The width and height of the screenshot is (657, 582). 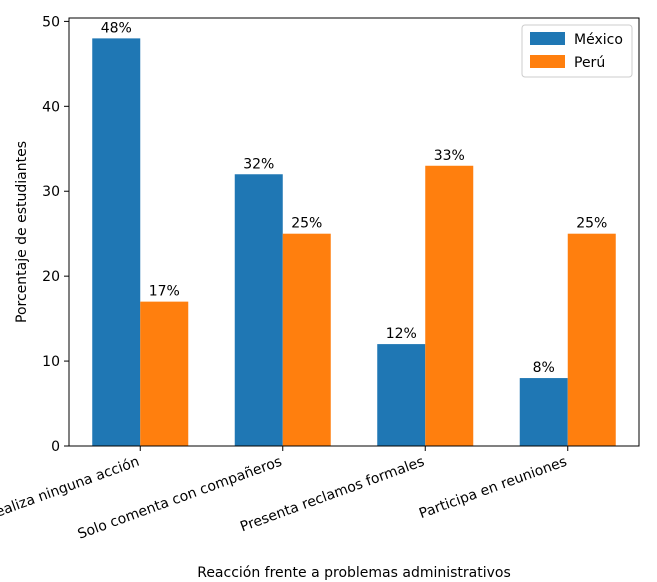 I want to click on y-tick-label: 0, so click(x=55, y=447).